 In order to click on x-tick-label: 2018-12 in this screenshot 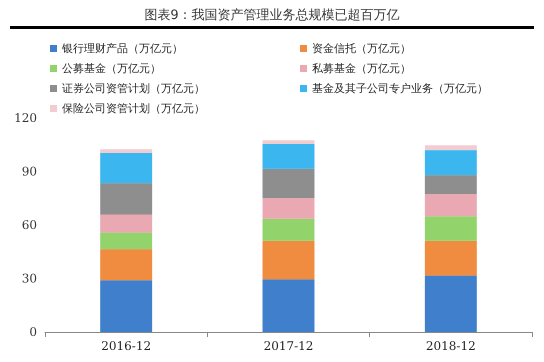, I will do `click(451, 346)`.